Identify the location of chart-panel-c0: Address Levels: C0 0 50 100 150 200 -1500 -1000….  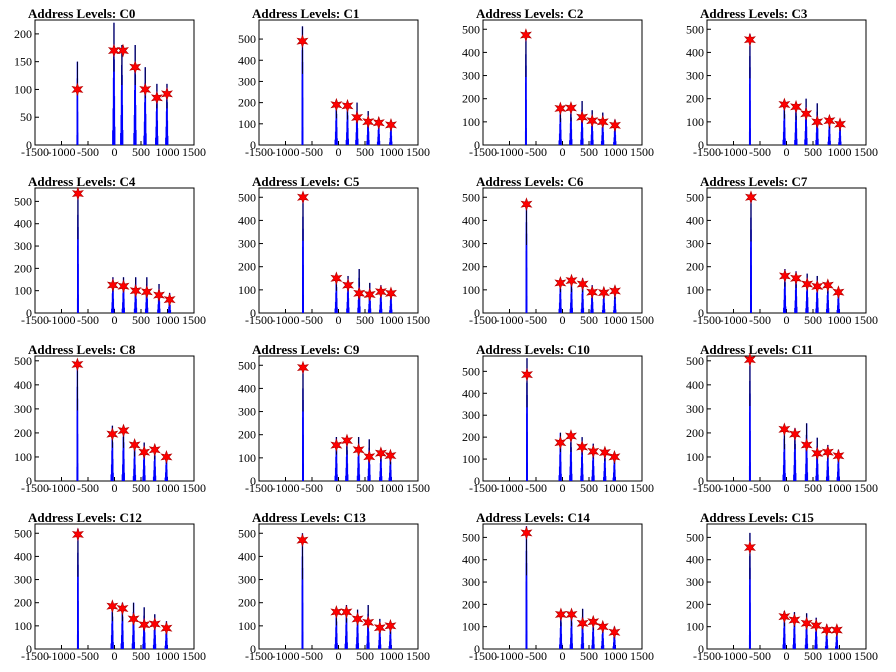
(112, 84).